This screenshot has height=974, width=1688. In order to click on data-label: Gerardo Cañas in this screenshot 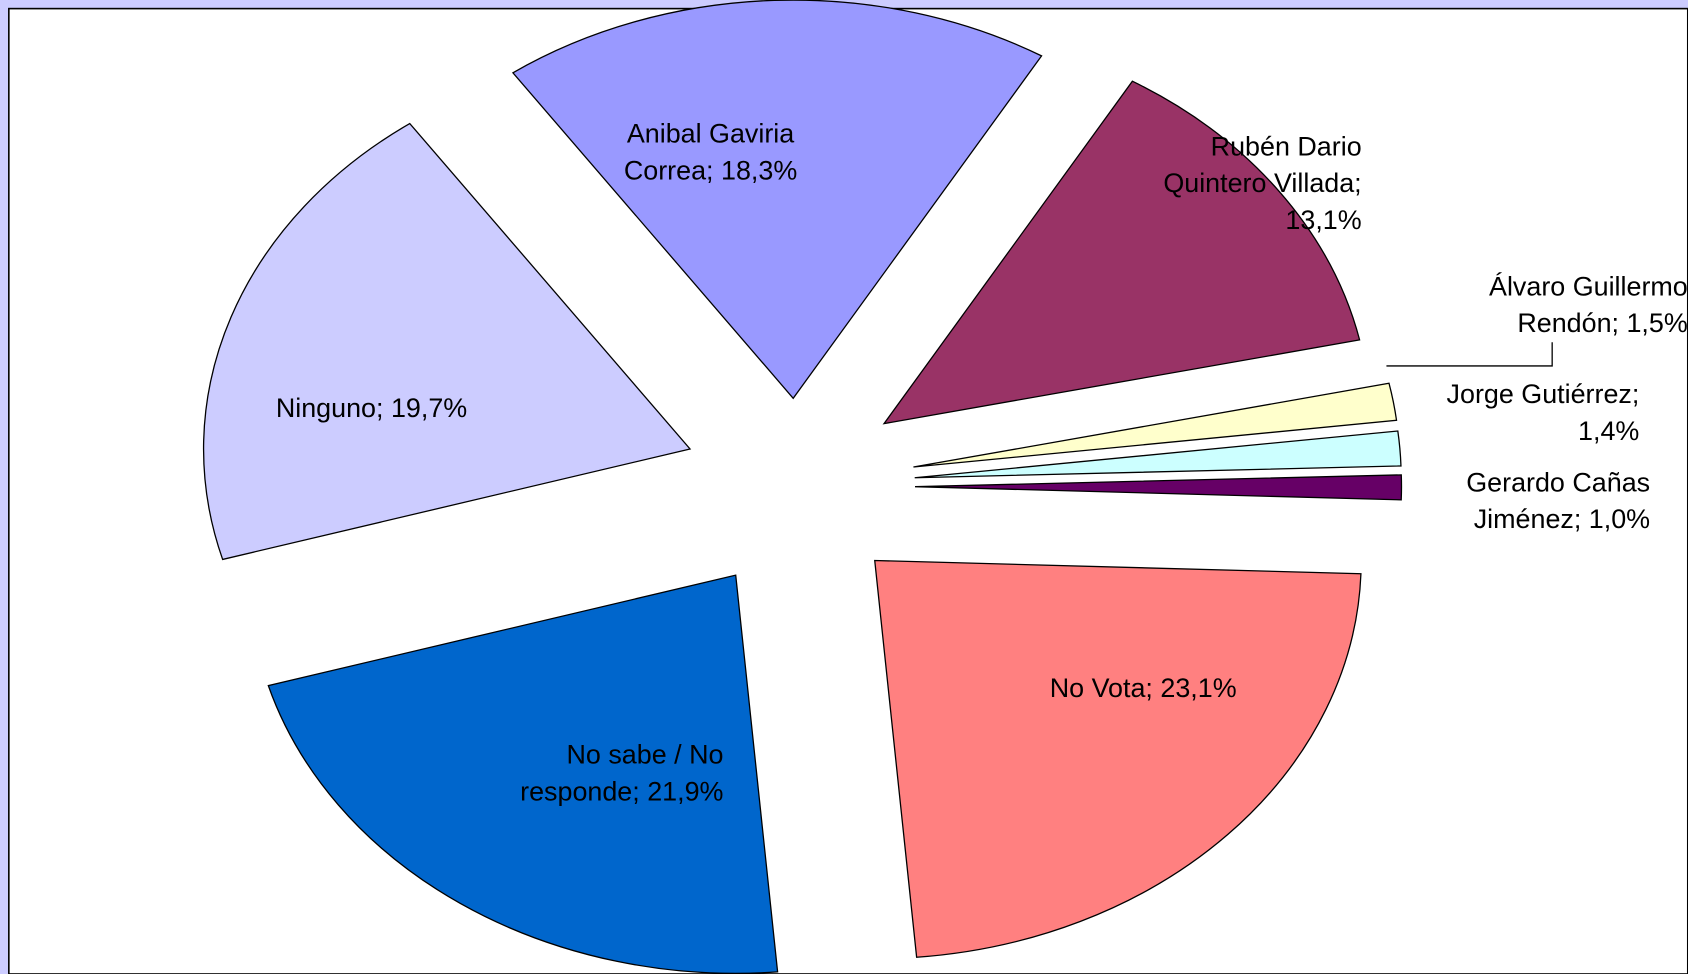, I will do `click(1558, 482)`.